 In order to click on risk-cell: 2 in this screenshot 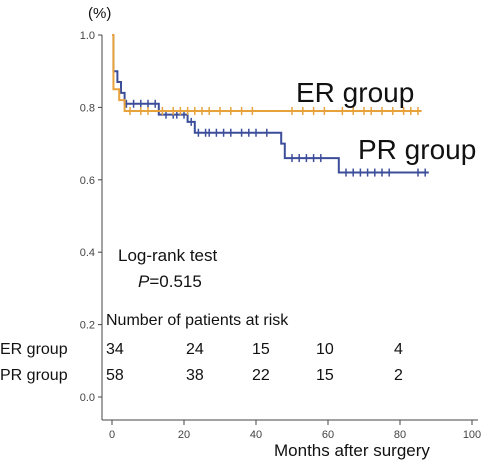, I will do `click(398, 375)`.